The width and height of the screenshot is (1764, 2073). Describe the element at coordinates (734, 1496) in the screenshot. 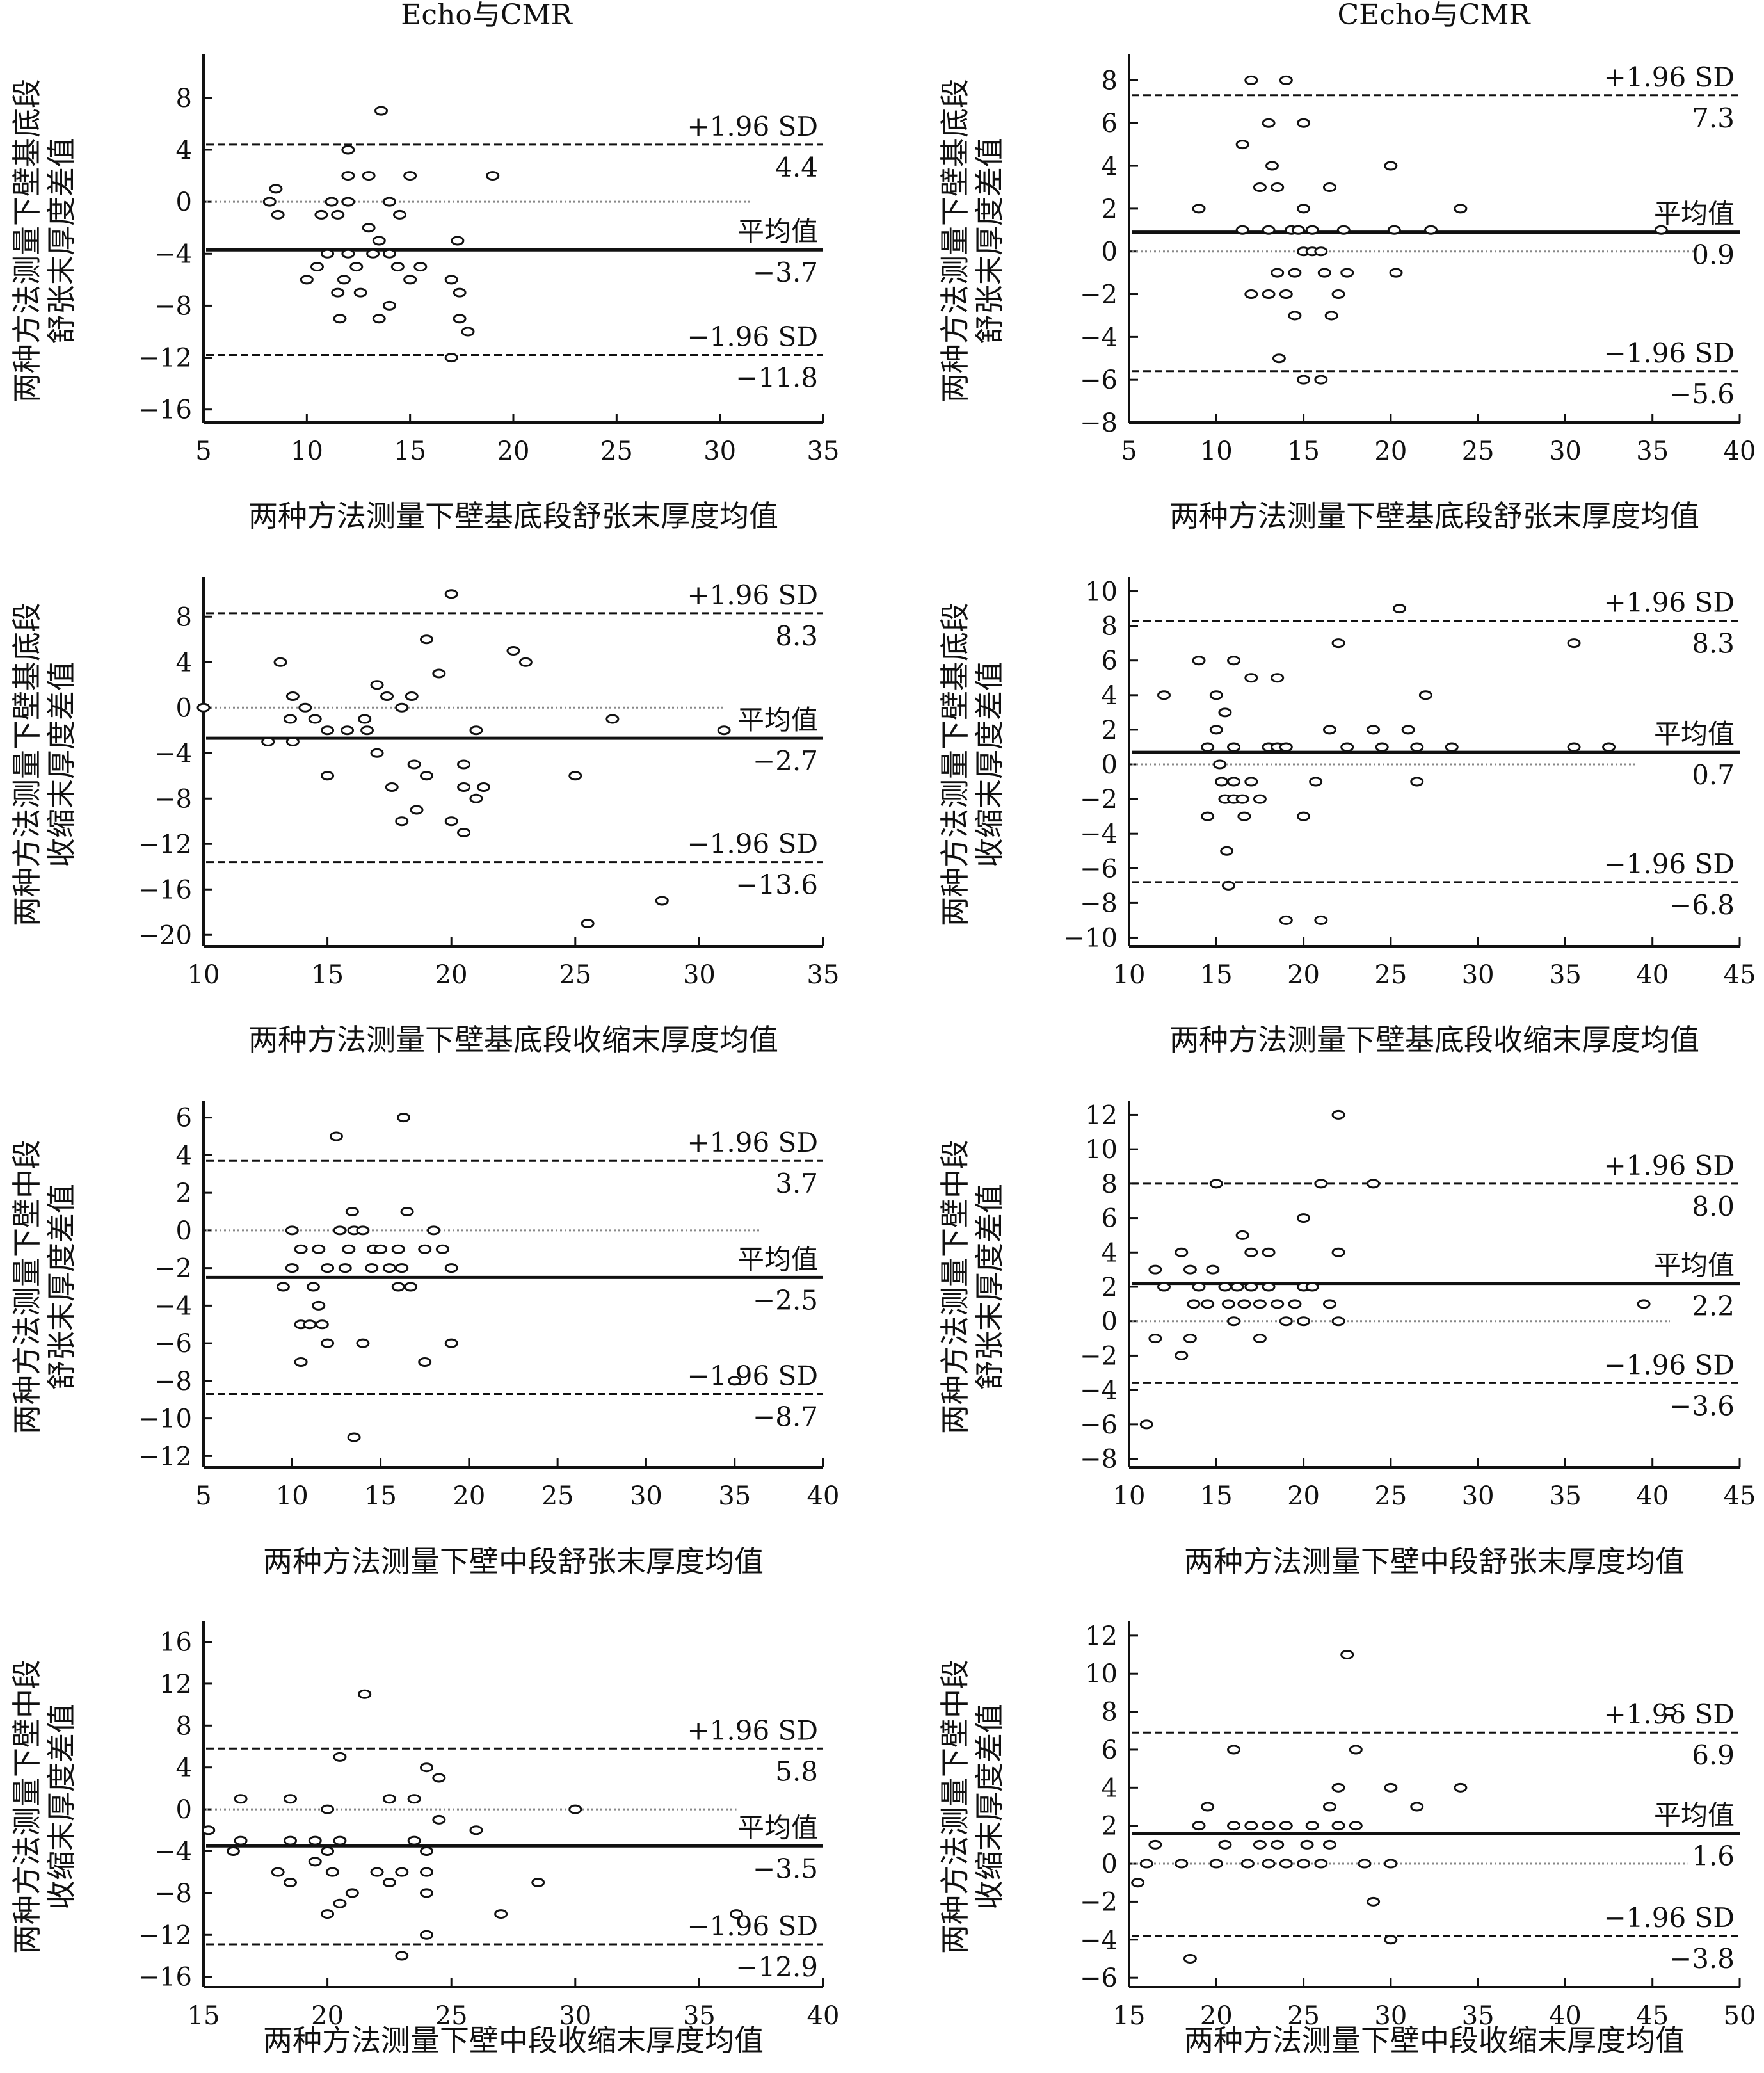

I see `x-tick-label: 35` at that location.